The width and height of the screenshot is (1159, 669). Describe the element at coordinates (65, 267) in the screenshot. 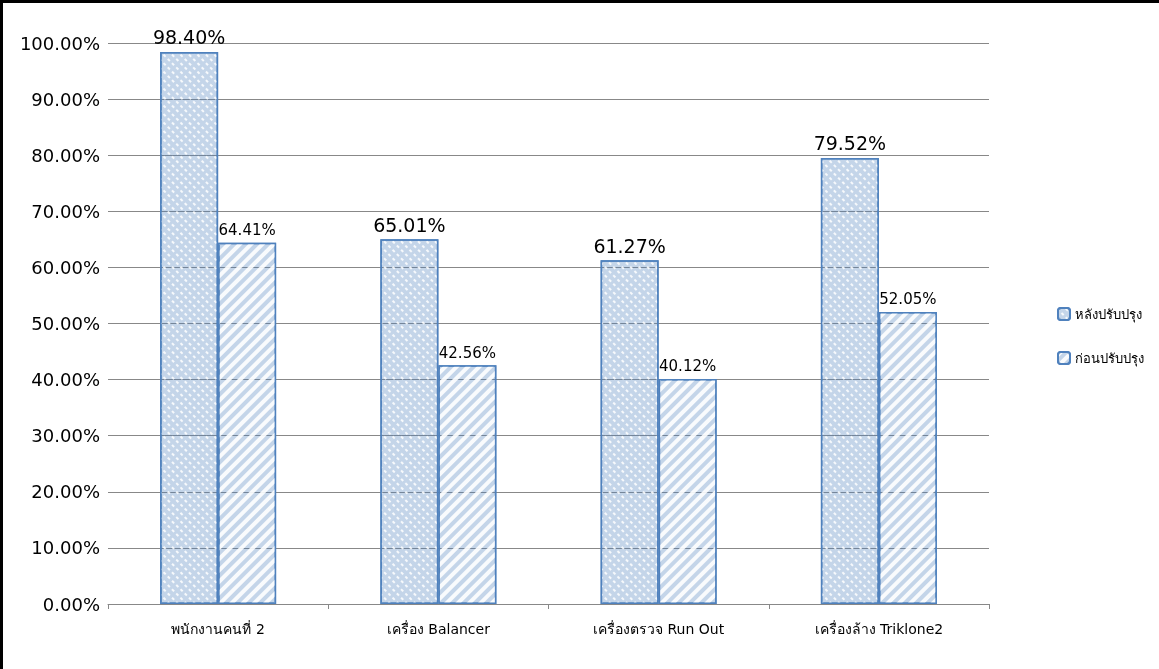

I see `y-tick-label: 60.00%` at that location.